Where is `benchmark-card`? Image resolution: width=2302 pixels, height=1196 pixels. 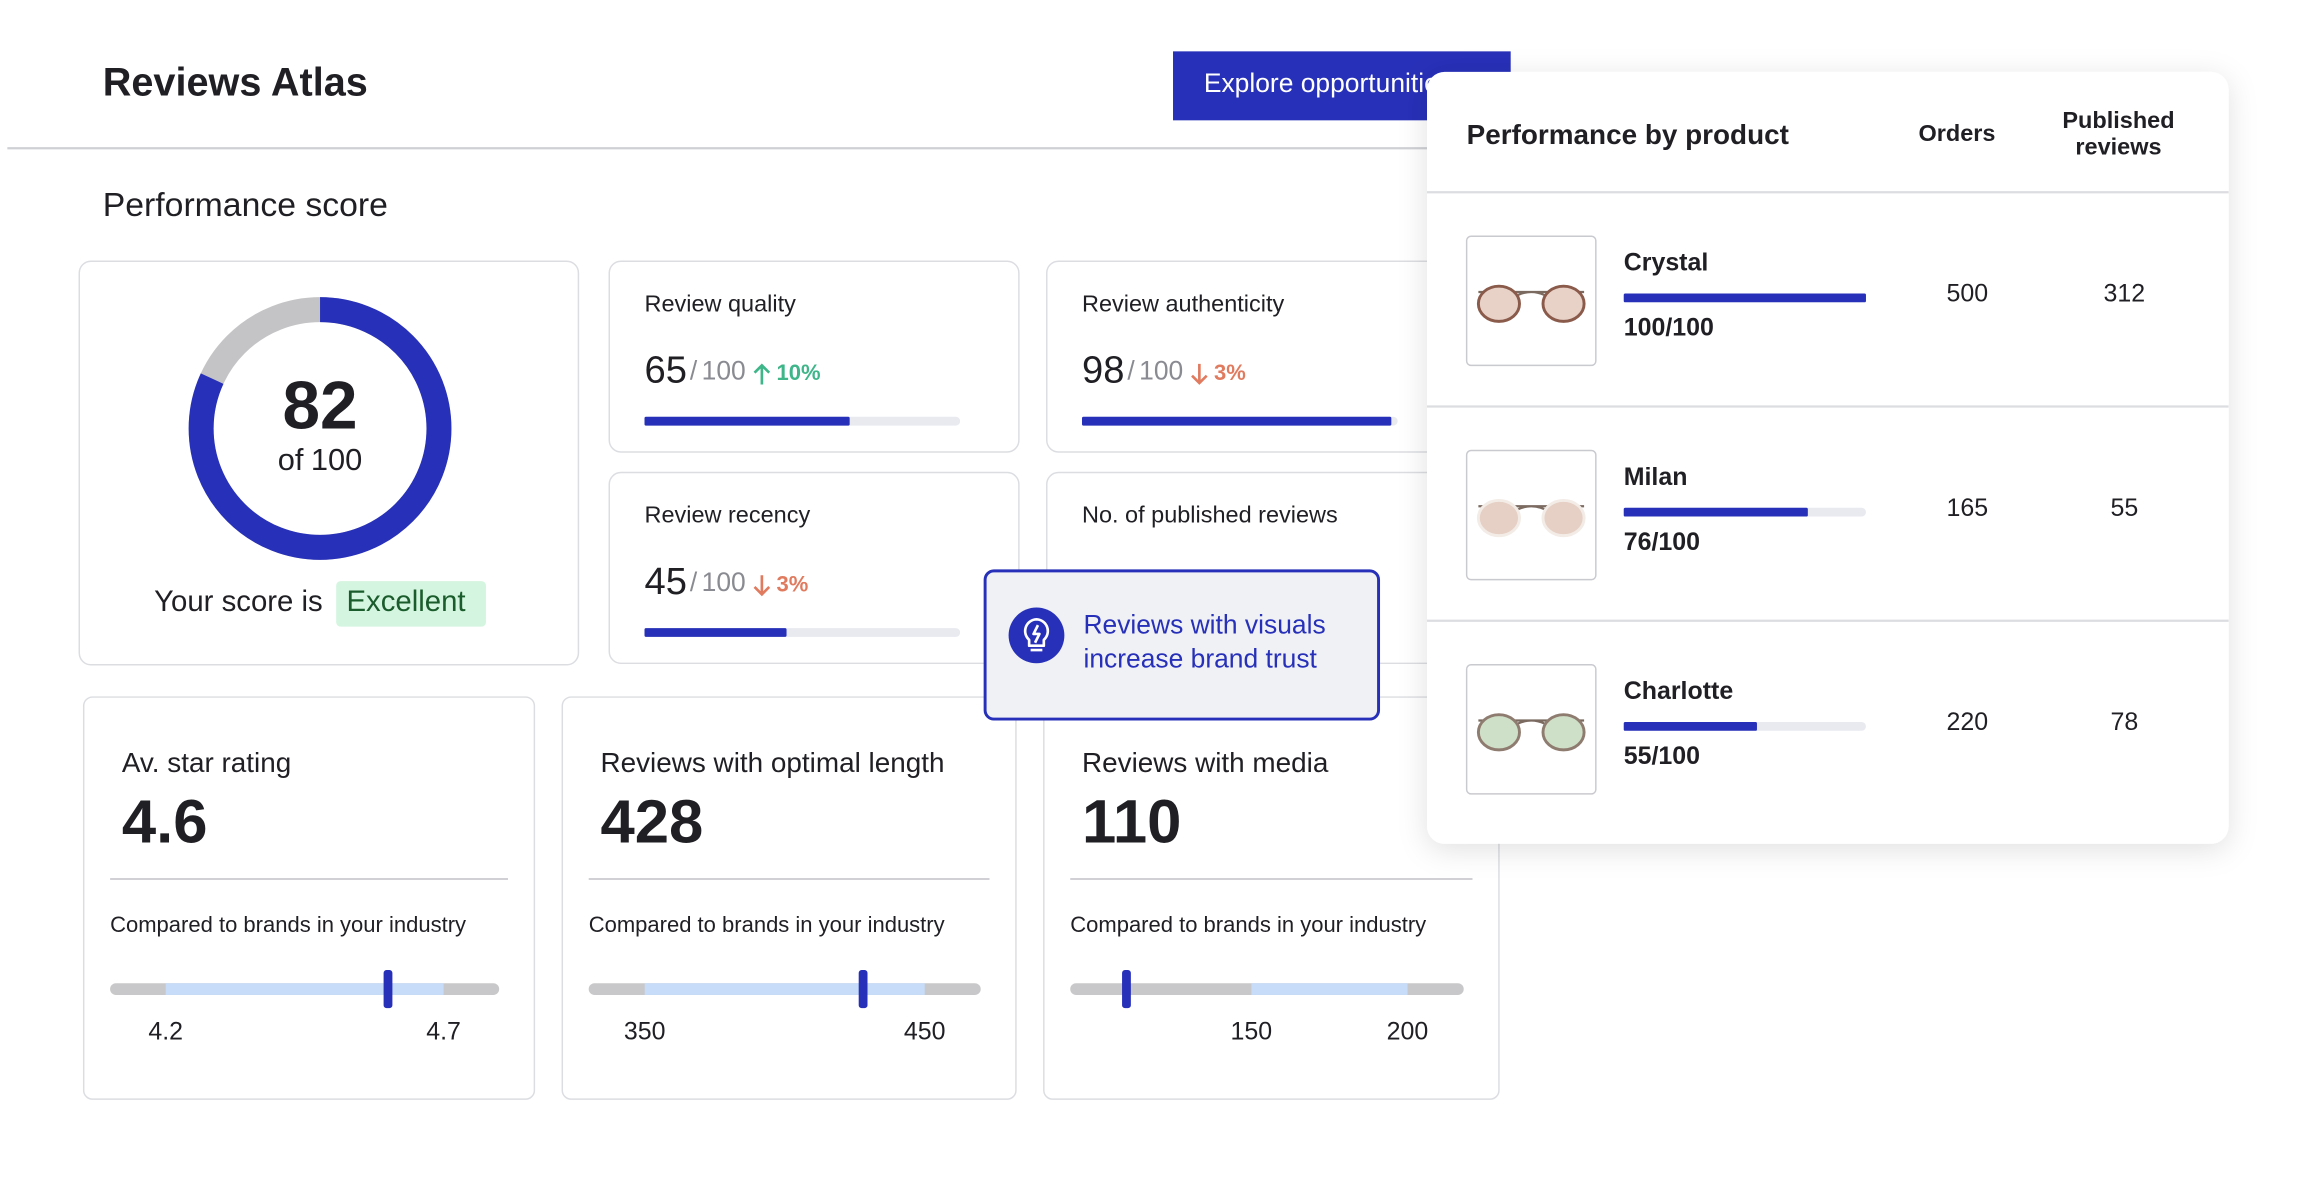
benchmark-card is located at coordinates (789, 898).